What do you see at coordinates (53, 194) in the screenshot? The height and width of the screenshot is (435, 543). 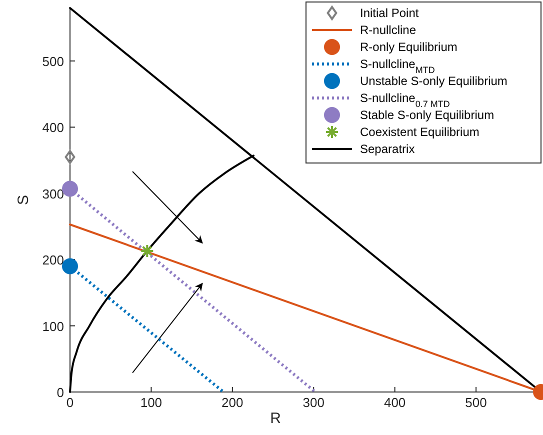 I see `y-tick-label: 300` at bounding box center [53, 194].